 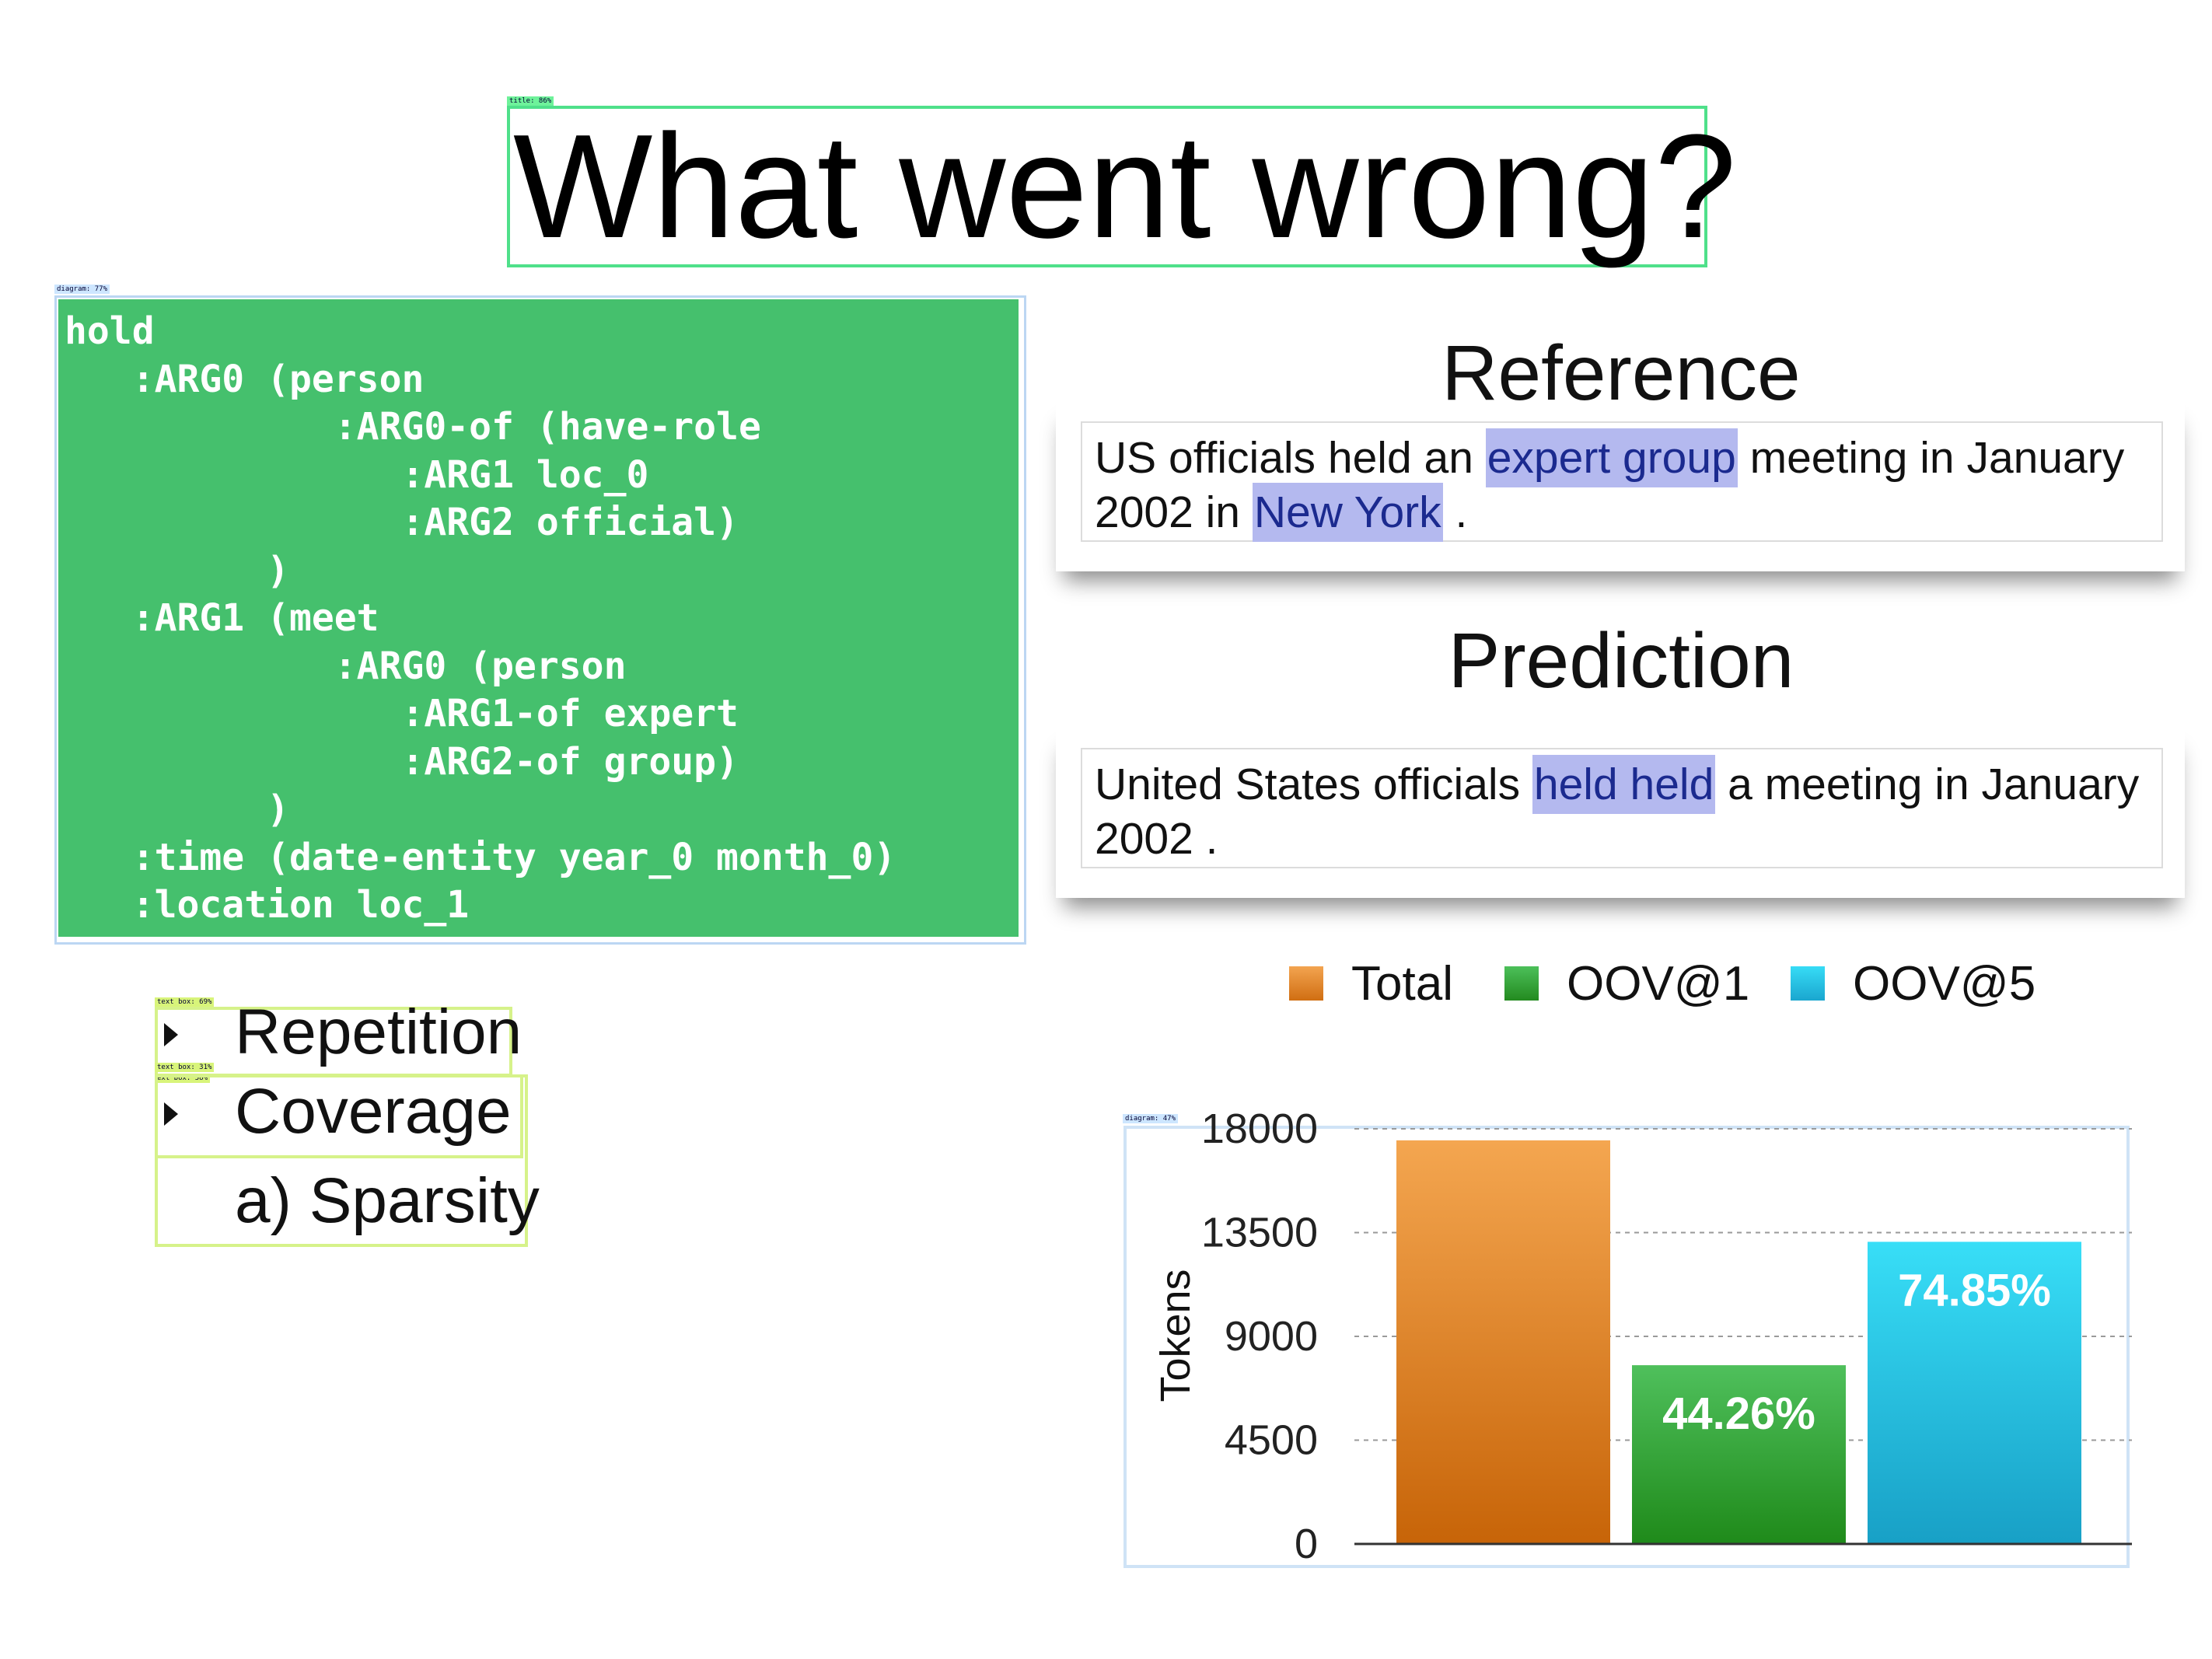 What do you see at coordinates (1175, 1335) in the screenshot?
I see `y-axis-label: Tokens` at bounding box center [1175, 1335].